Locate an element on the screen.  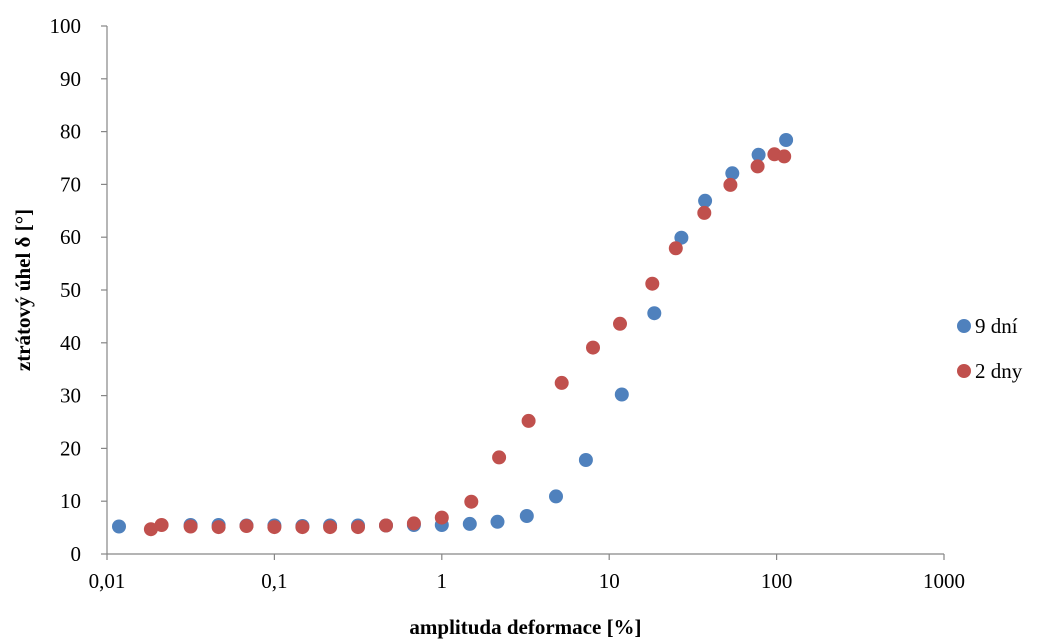
y-tick-label: 30 is located at coordinates (70, 396).